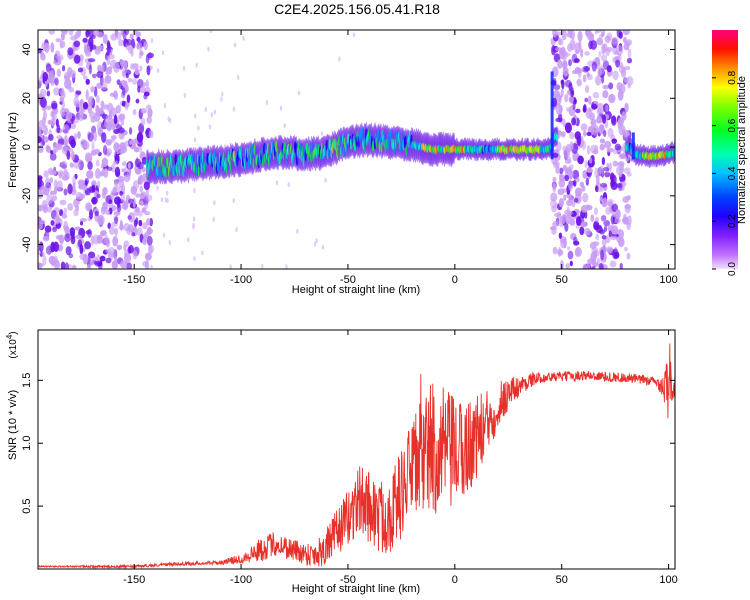 This screenshot has width=750, height=600. Describe the element at coordinates (633, 146) in the screenshot. I see `edge-burst` at that location.